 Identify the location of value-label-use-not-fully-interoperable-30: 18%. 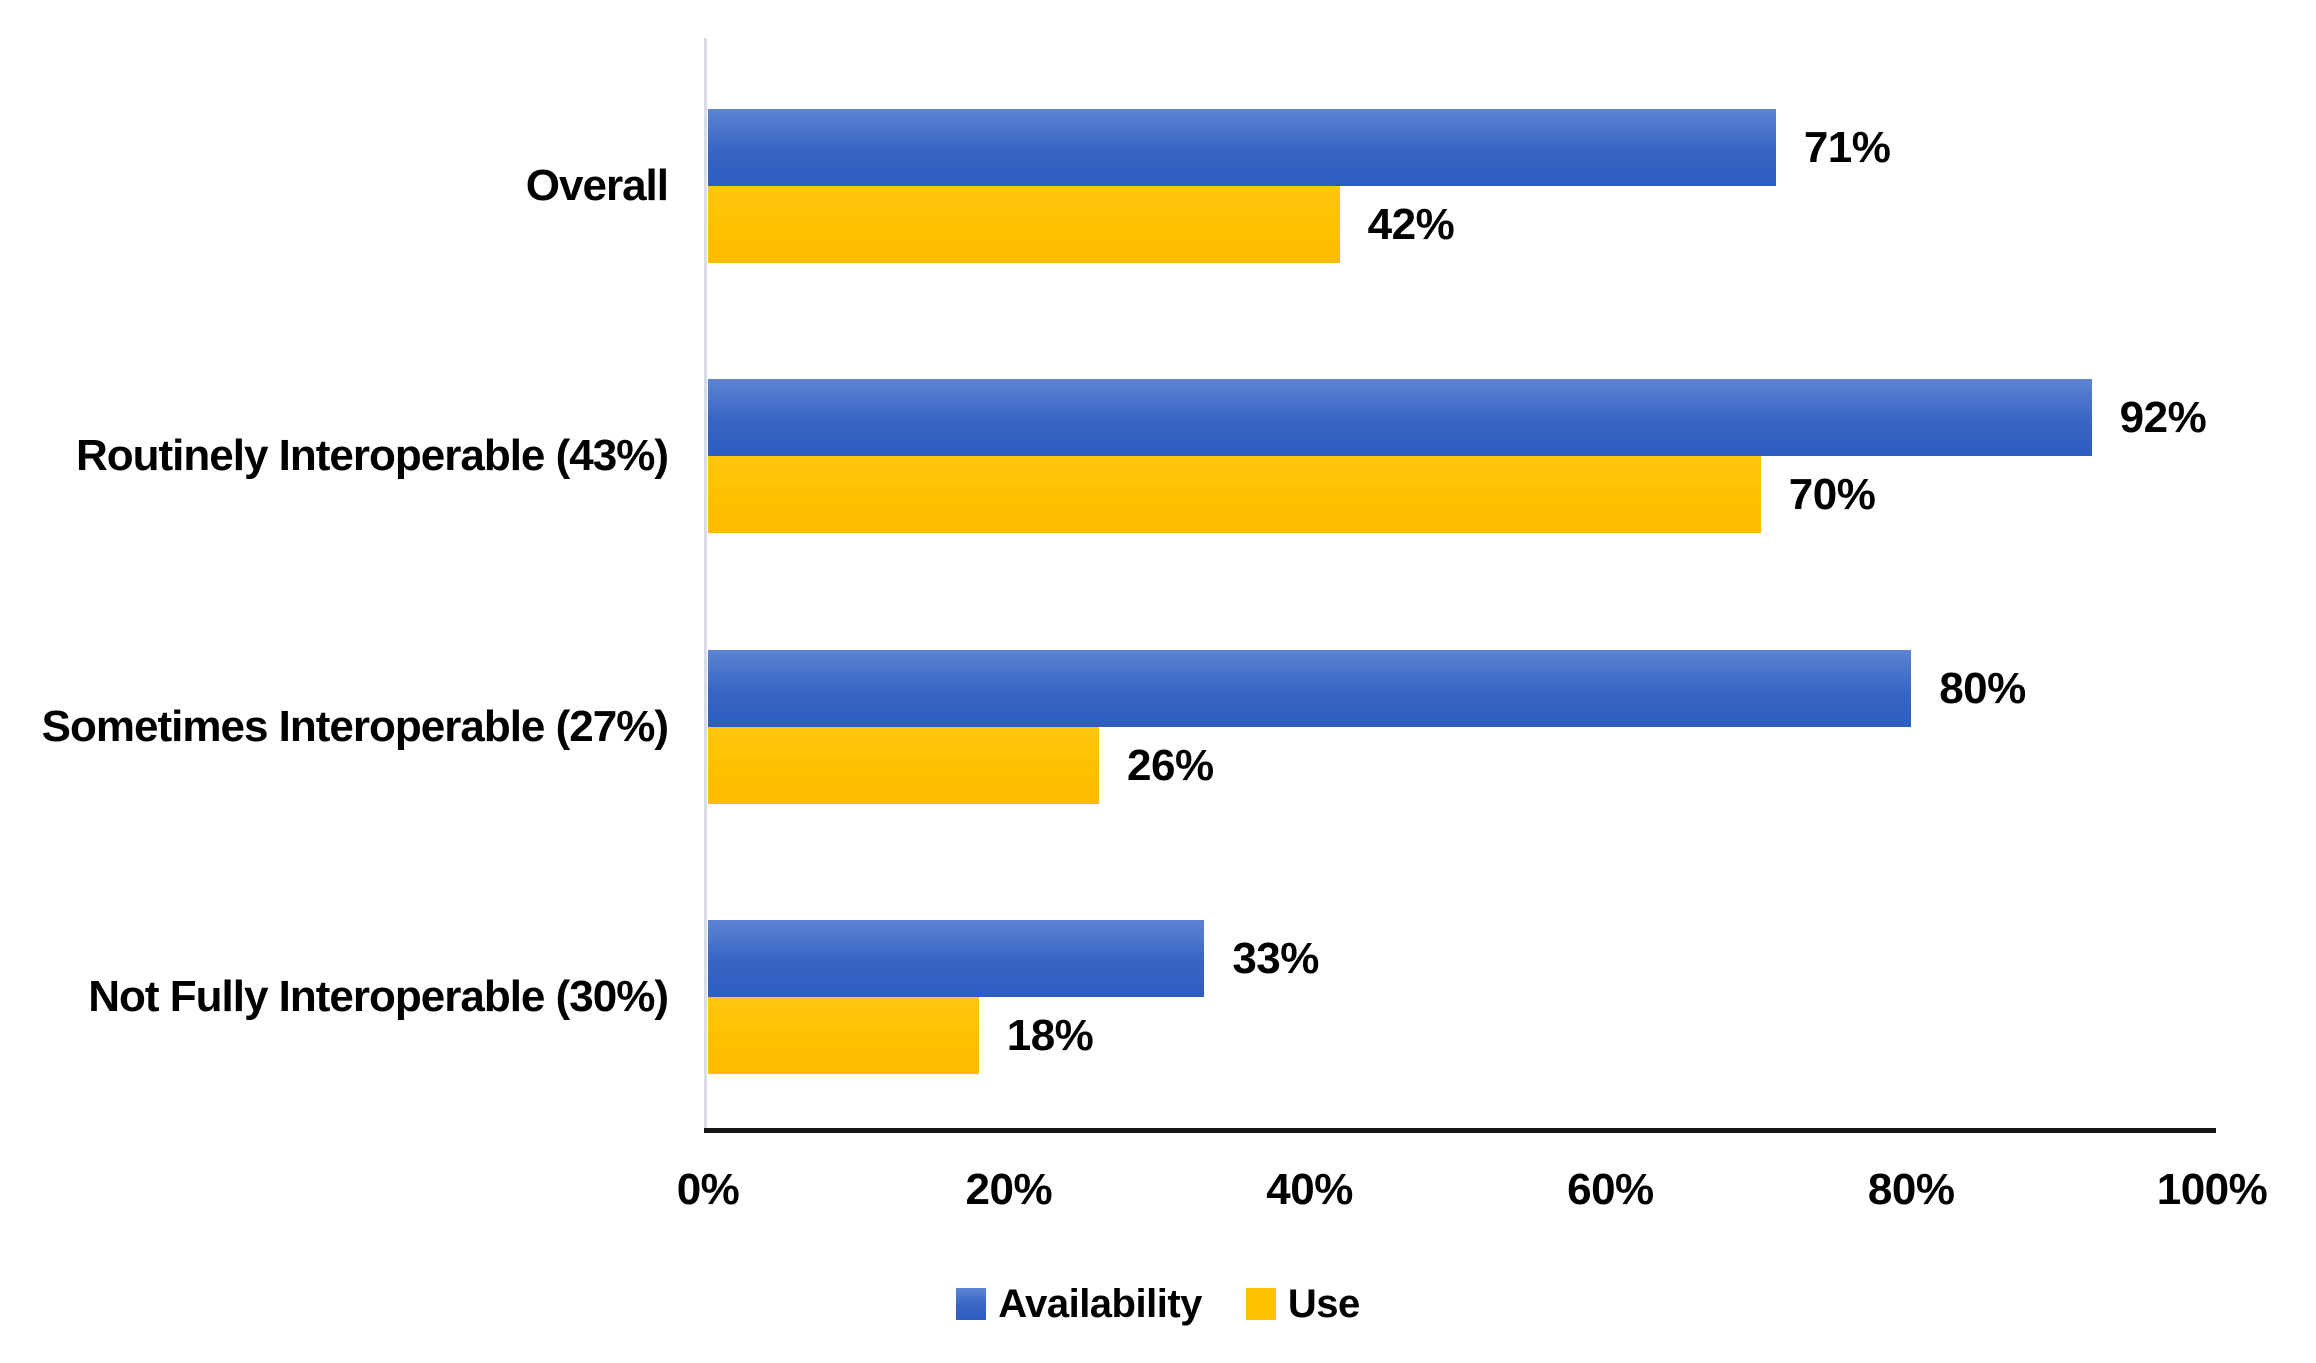
(1050, 1035).